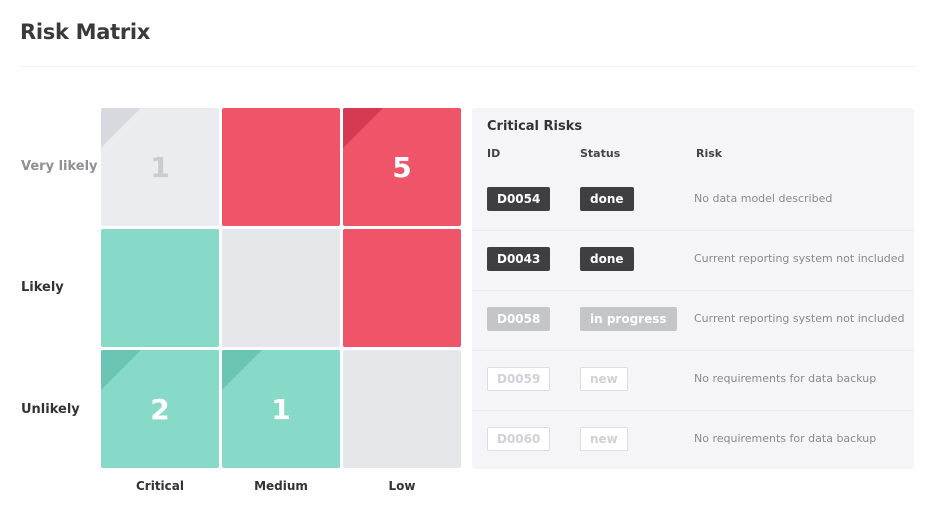 The image size is (936, 528). What do you see at coordinates (281, 486) in the screenshot?
I see `col-label-medium: Medium` at bounding box center [281, 486].